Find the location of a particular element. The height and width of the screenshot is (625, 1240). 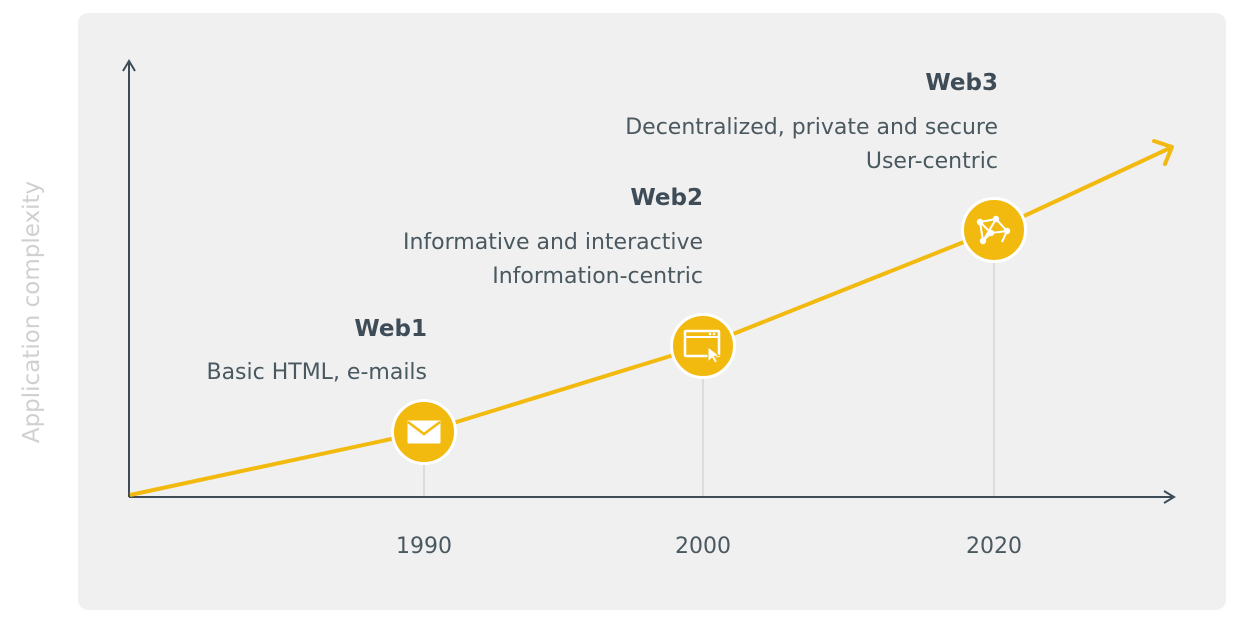

x-tick-label: 1990 is located at coordinates (424, 546).